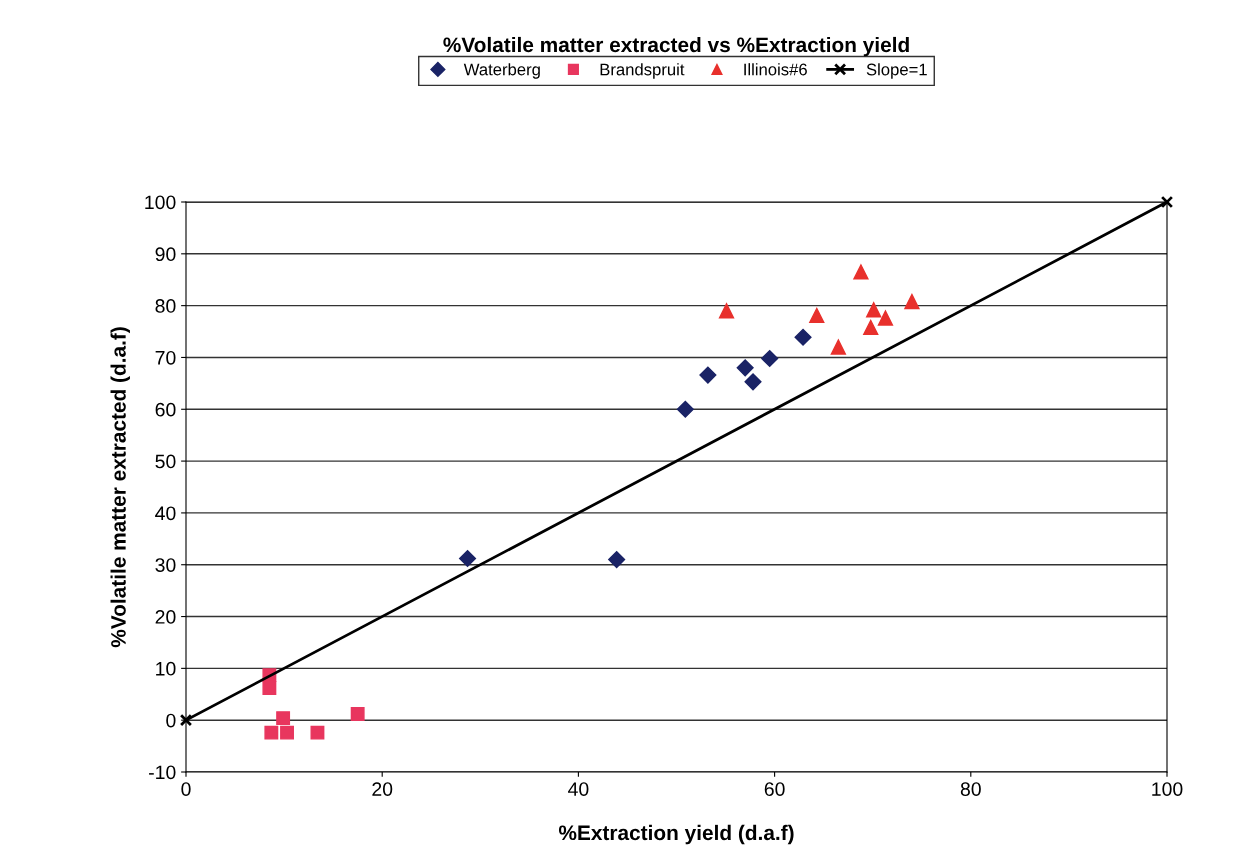 The height and width of the screenshot is (850, 1255). Describe the element at coordinates (775, 69) in the screenshot. I see `legend-label: Illinois#6` at that location.